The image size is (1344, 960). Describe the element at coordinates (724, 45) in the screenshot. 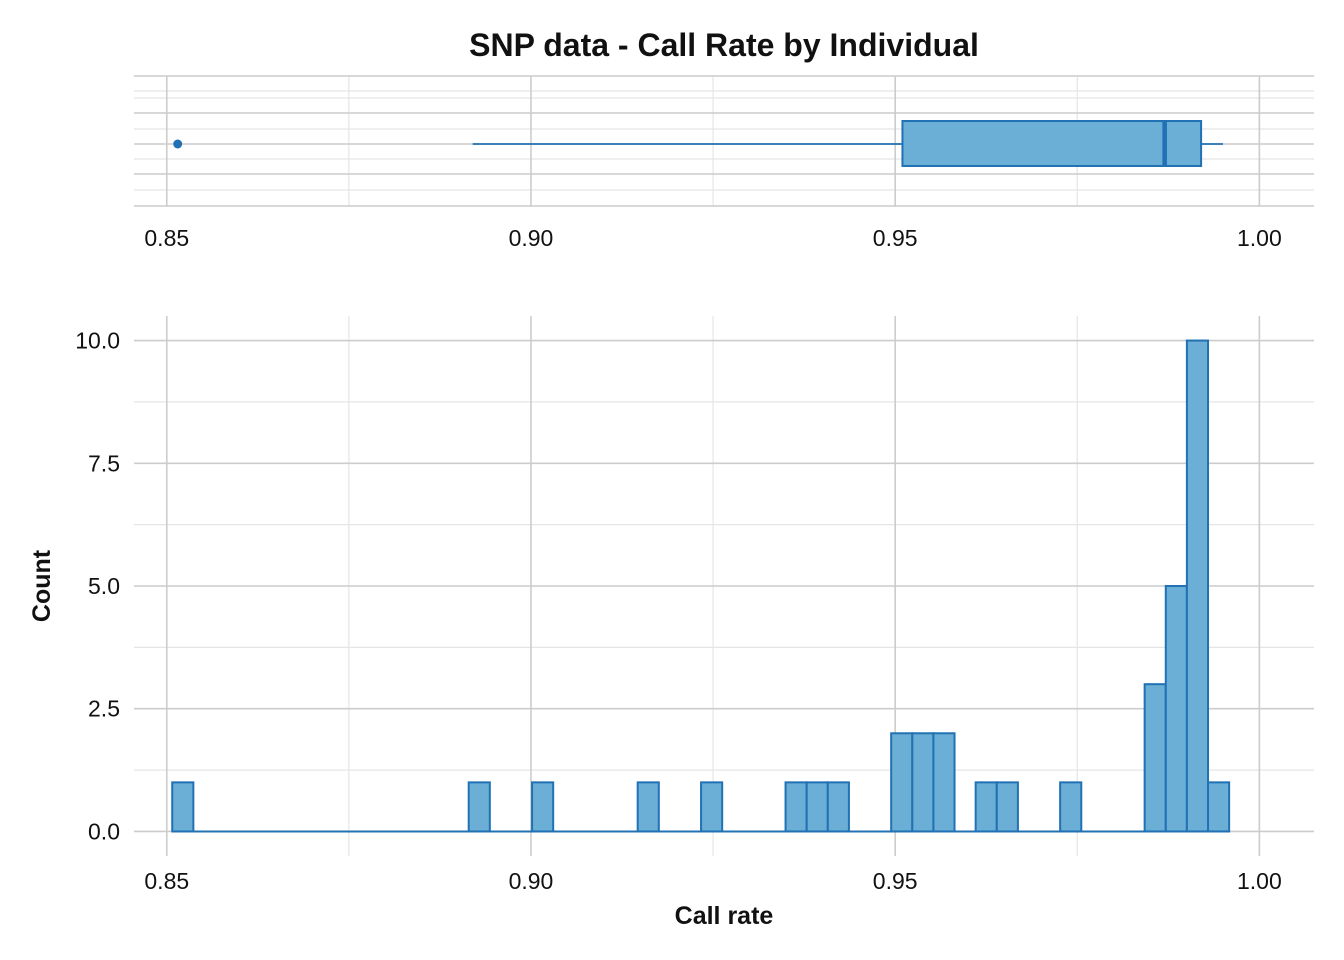

I see `chart-title: SNP data - Call Rate by Individual` at that location.